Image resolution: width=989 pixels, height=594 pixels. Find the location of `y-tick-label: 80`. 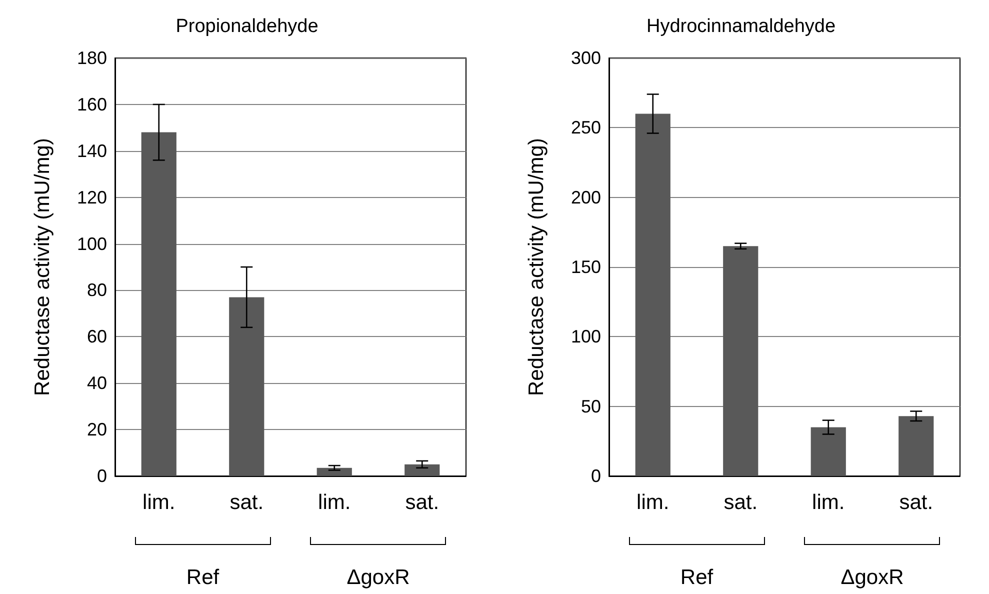

y-tick-label: 80 is located at coordinates (96, 290).